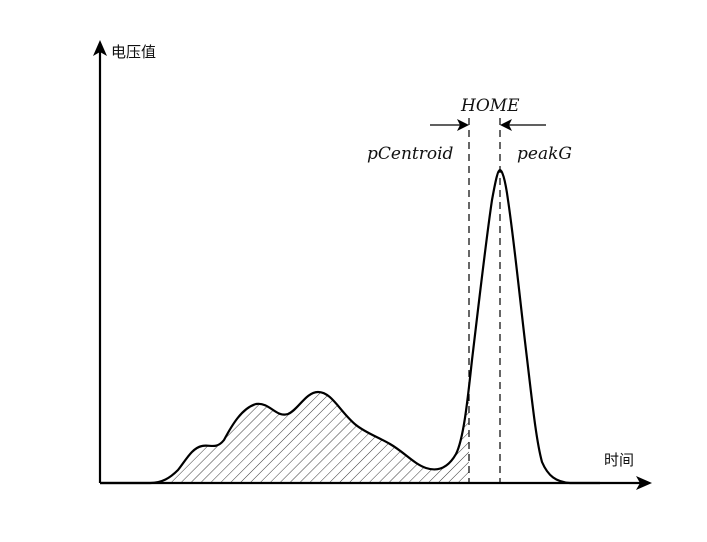 Image resolution: width=707 pixels, height=542 pixels. I want to click on x-axis-arrowhead, so click(644, 483).